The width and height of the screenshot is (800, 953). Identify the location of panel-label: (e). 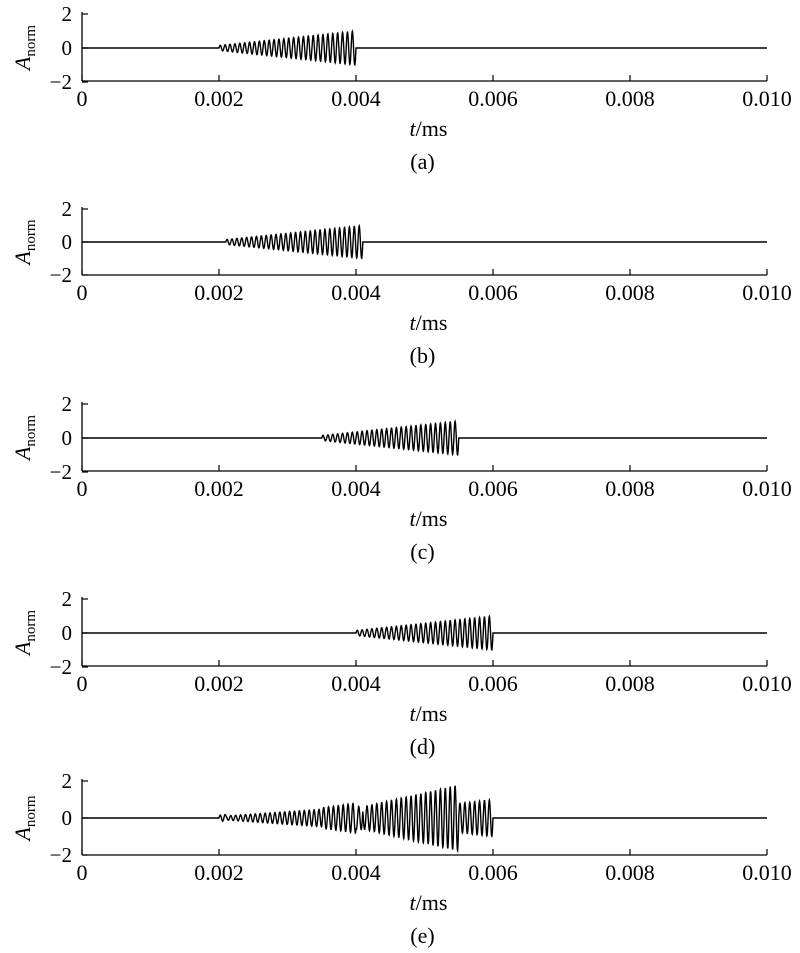
(422, 935).